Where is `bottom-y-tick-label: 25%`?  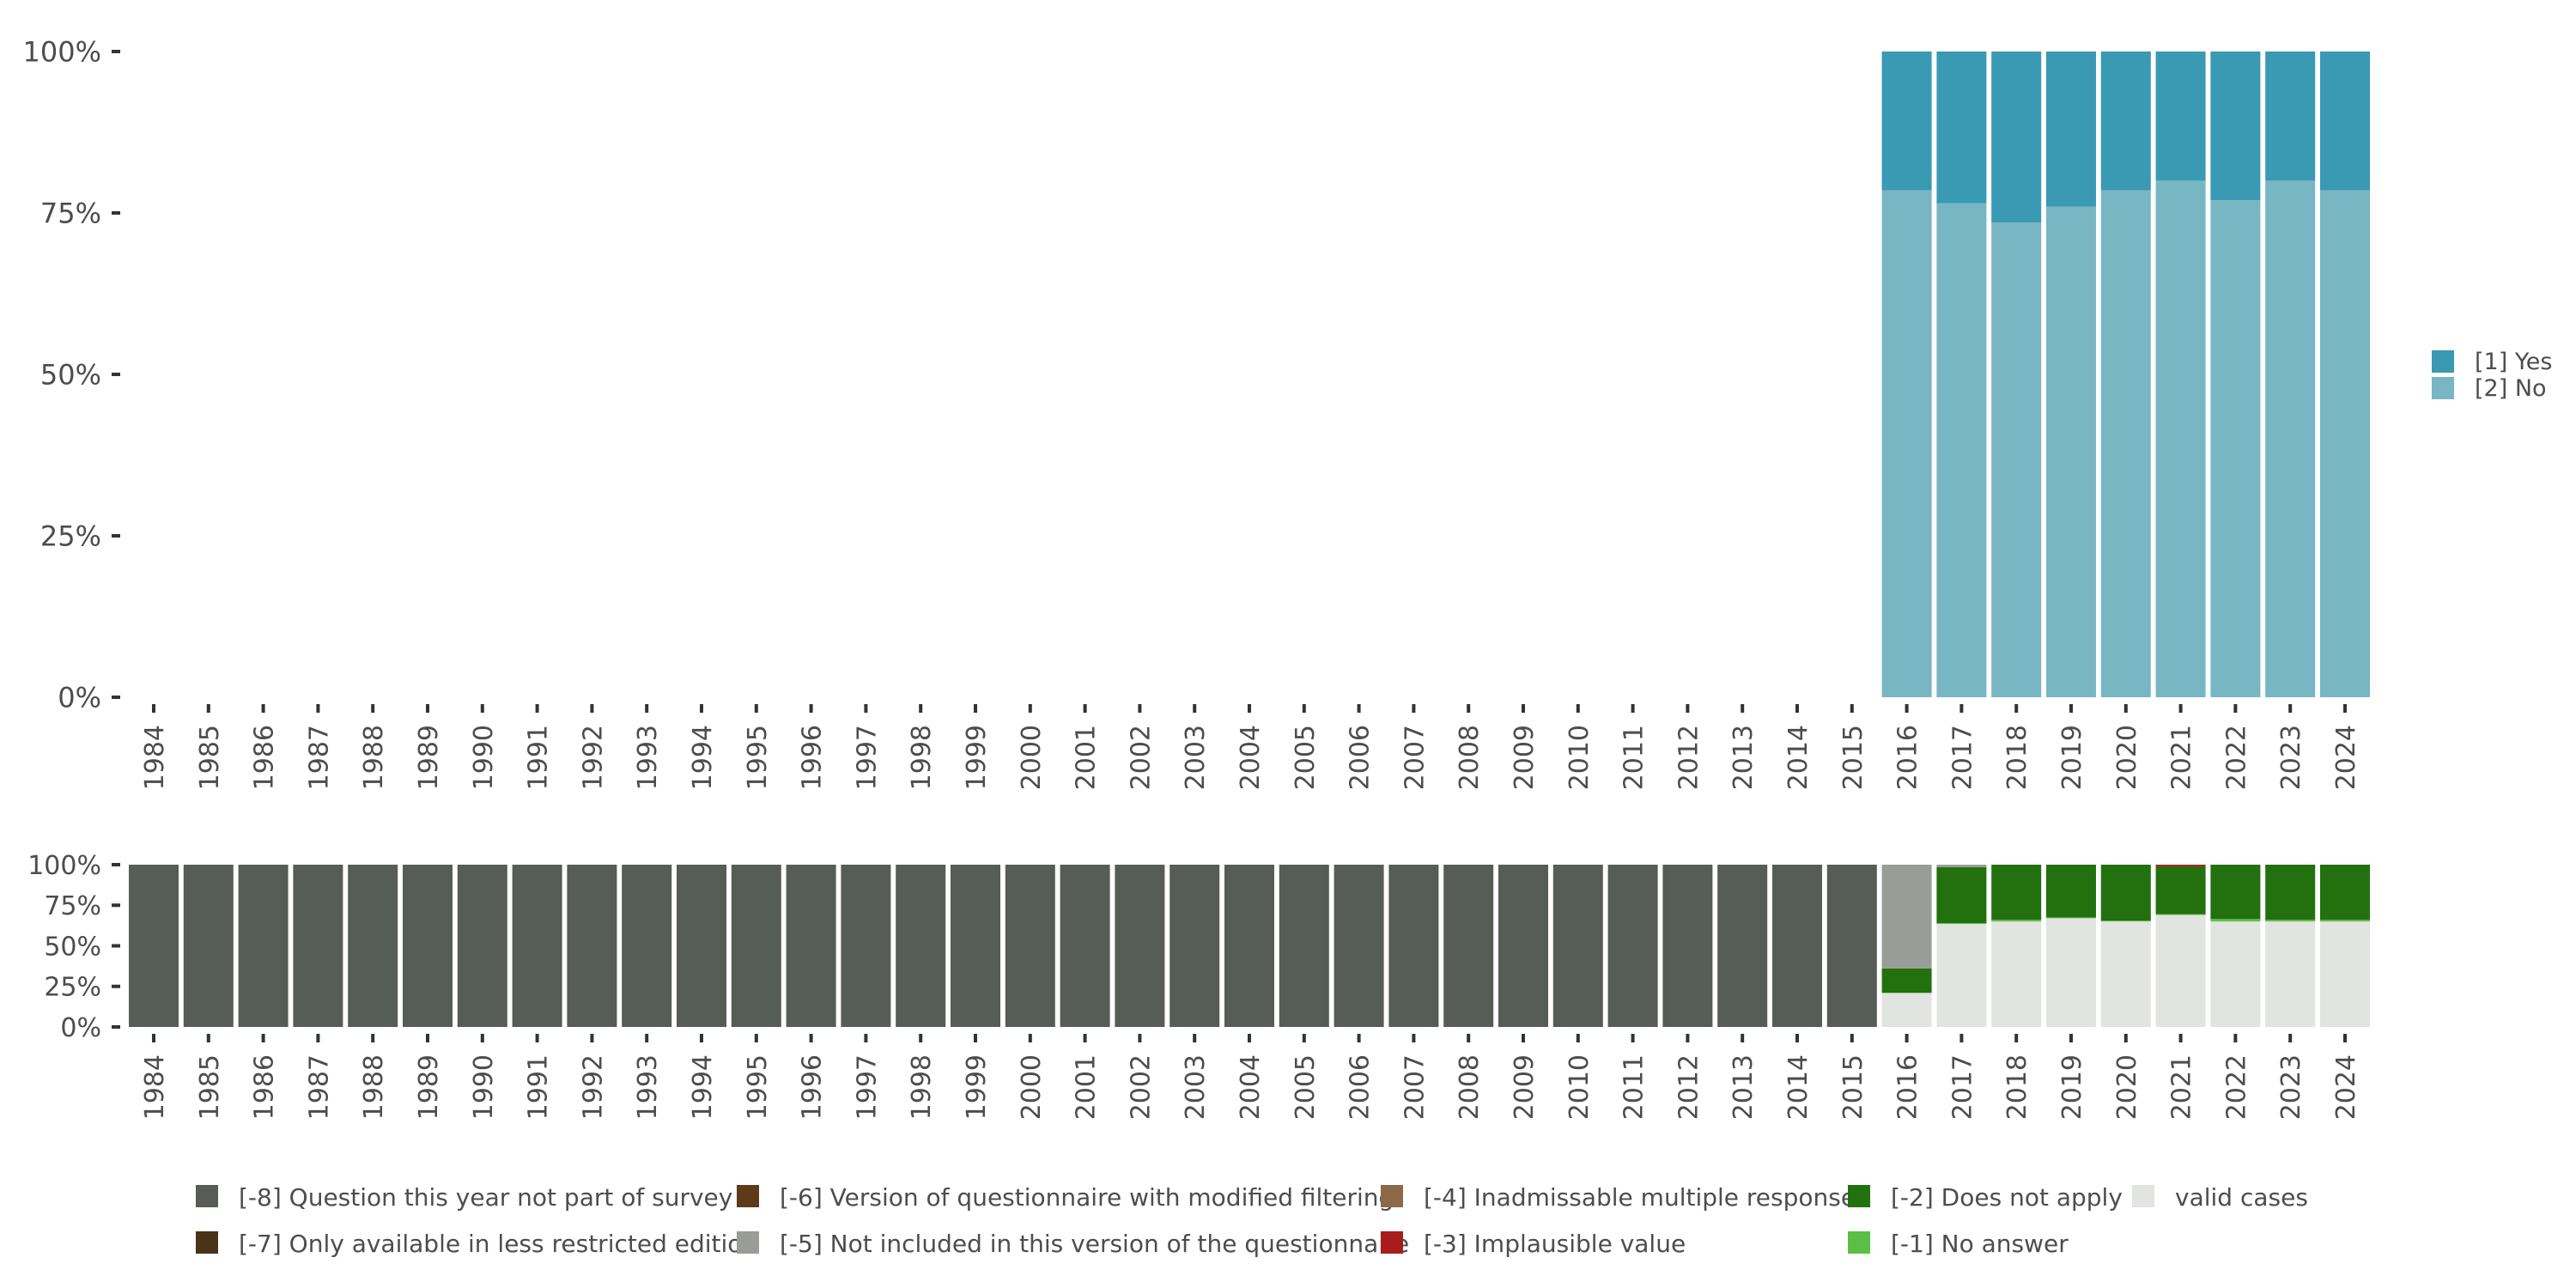
bottom-y-tick-label: 25% is located at coordinates (72, 988).